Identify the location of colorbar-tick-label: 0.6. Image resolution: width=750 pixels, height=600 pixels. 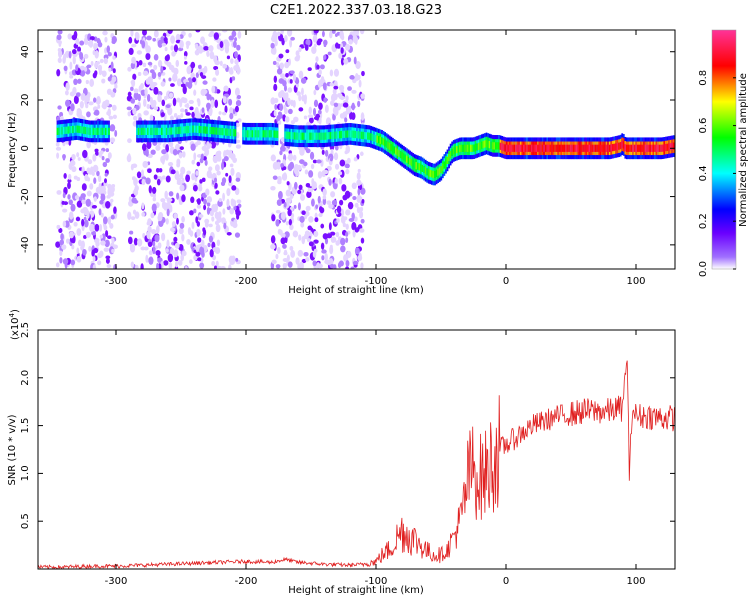
(703, 126).